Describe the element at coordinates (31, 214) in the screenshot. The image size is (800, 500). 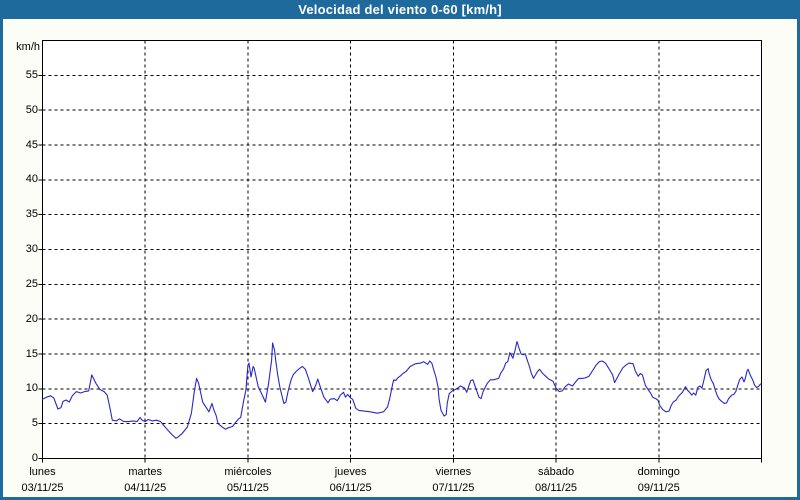
I see `y-tick-label: 35` at that location.